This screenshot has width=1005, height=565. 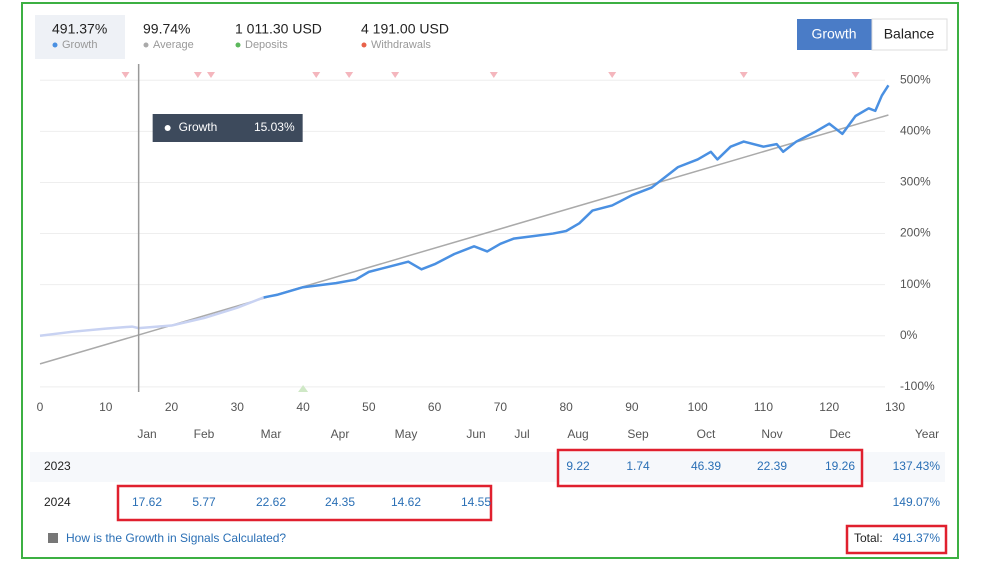 What do you see at coordinates (57, 466) in the screenshot?
I see `year-label: 2023` at bounding box center [57, 466].